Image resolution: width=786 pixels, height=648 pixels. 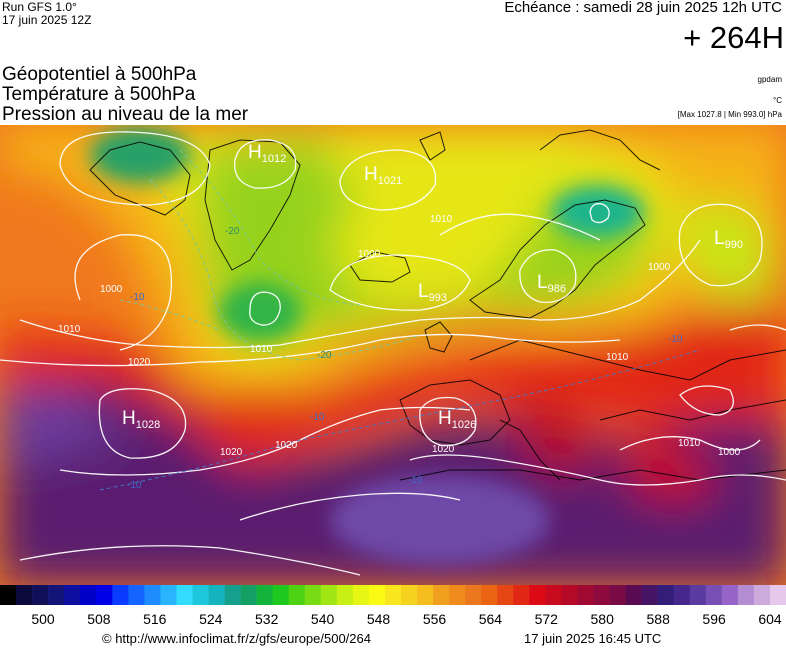 I want to click on pressure-center-3: L993, so click(x=432, y=292).